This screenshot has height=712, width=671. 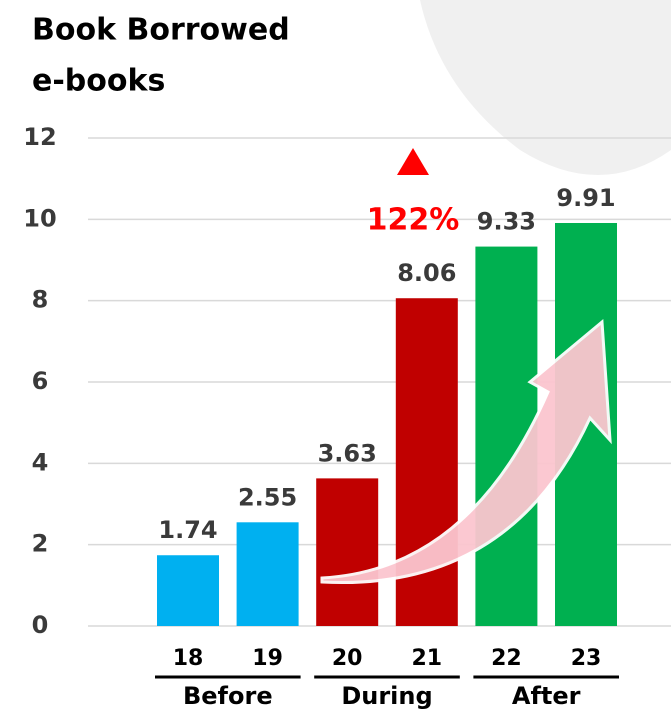 I want to click on y-tick-label: 6, so click(x=40, y=381).